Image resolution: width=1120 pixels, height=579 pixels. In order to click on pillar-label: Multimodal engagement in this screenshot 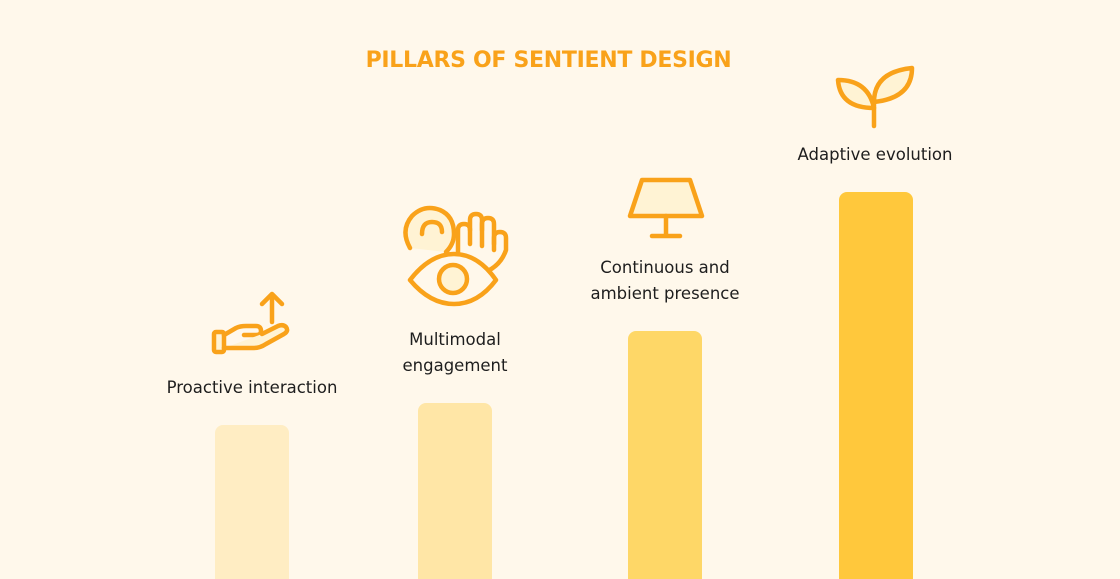, I will do `click(455, 353)`.